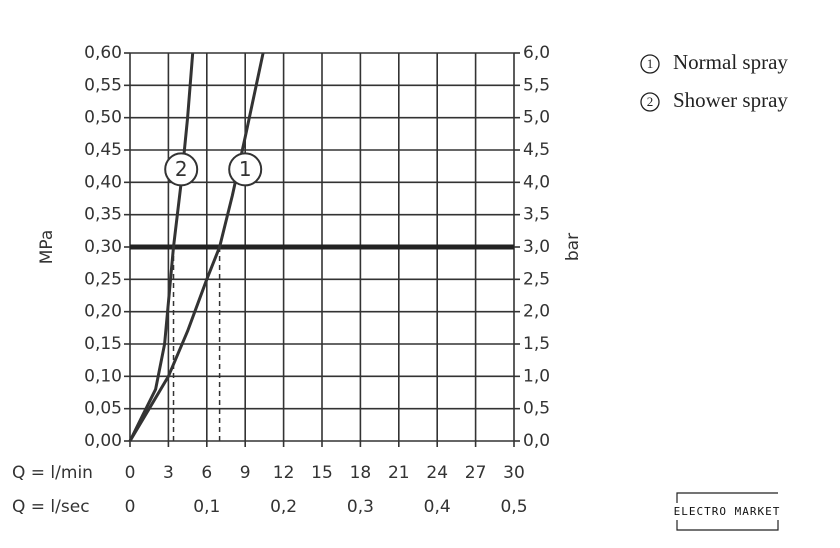 Image resolution: width=840 pixels, height=548 pixels. I want to click on y2-tick-label: 5,5, so click(536, 85).